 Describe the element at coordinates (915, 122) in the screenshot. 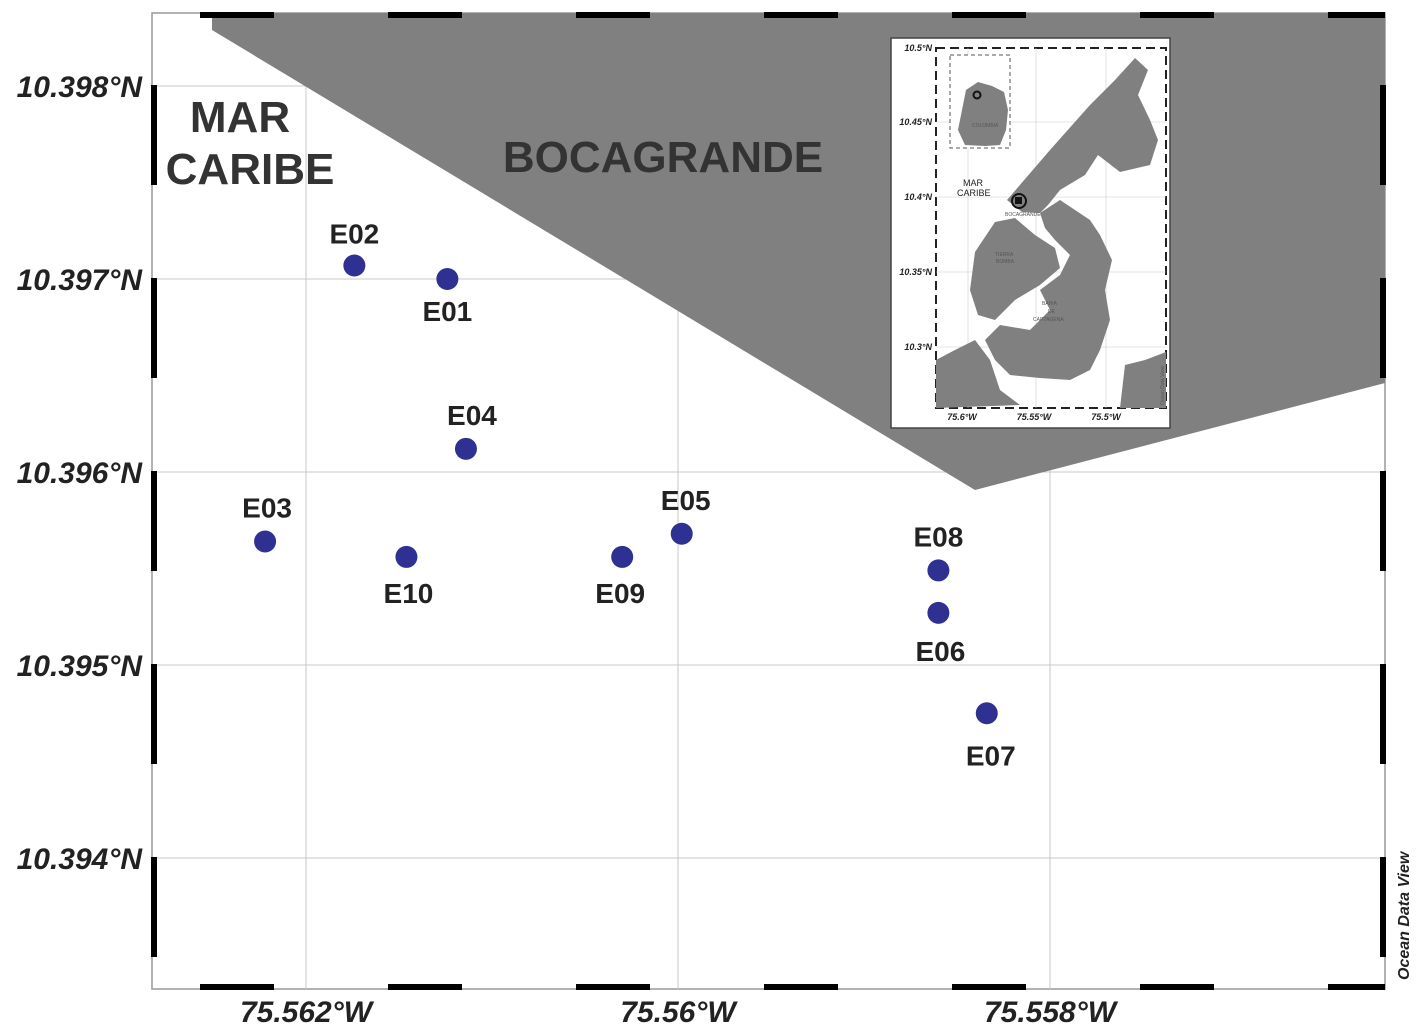

I see `inset-lat-tick-1: 10.45°N` at that location.